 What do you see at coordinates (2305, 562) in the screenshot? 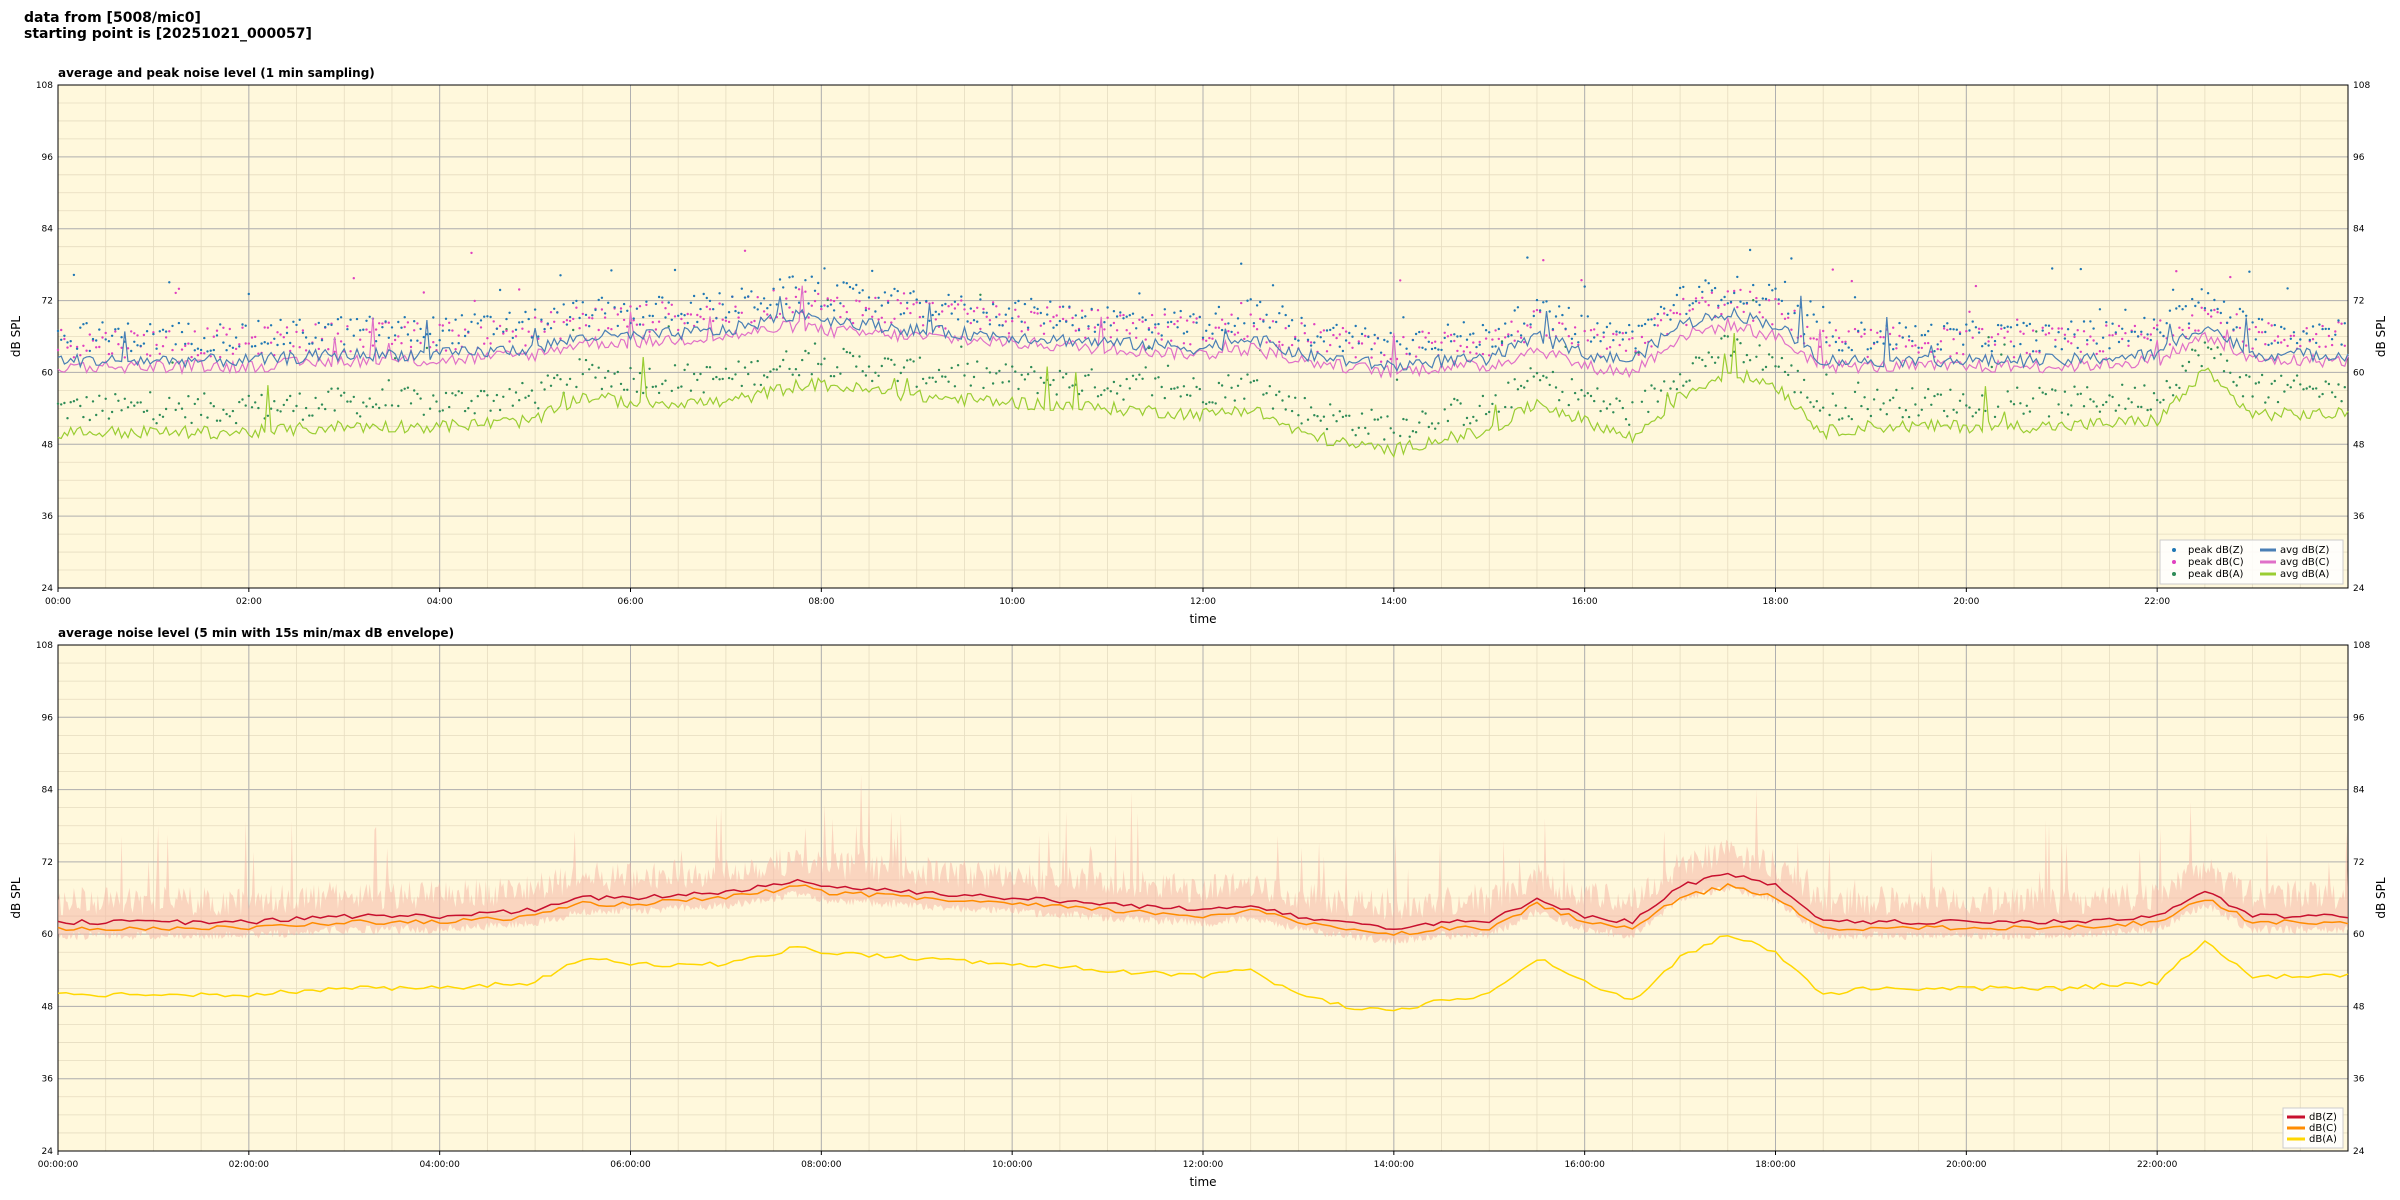
I see `legend-label: avg dB(C)` at bounding box center [2305, 562].